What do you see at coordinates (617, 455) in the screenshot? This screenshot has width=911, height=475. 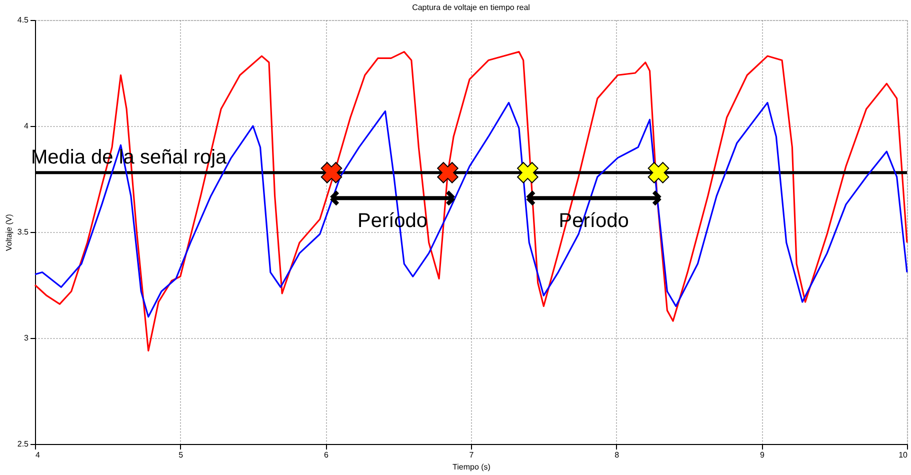 I see `x-tick-label: 8` at bounding box center [617, 455].